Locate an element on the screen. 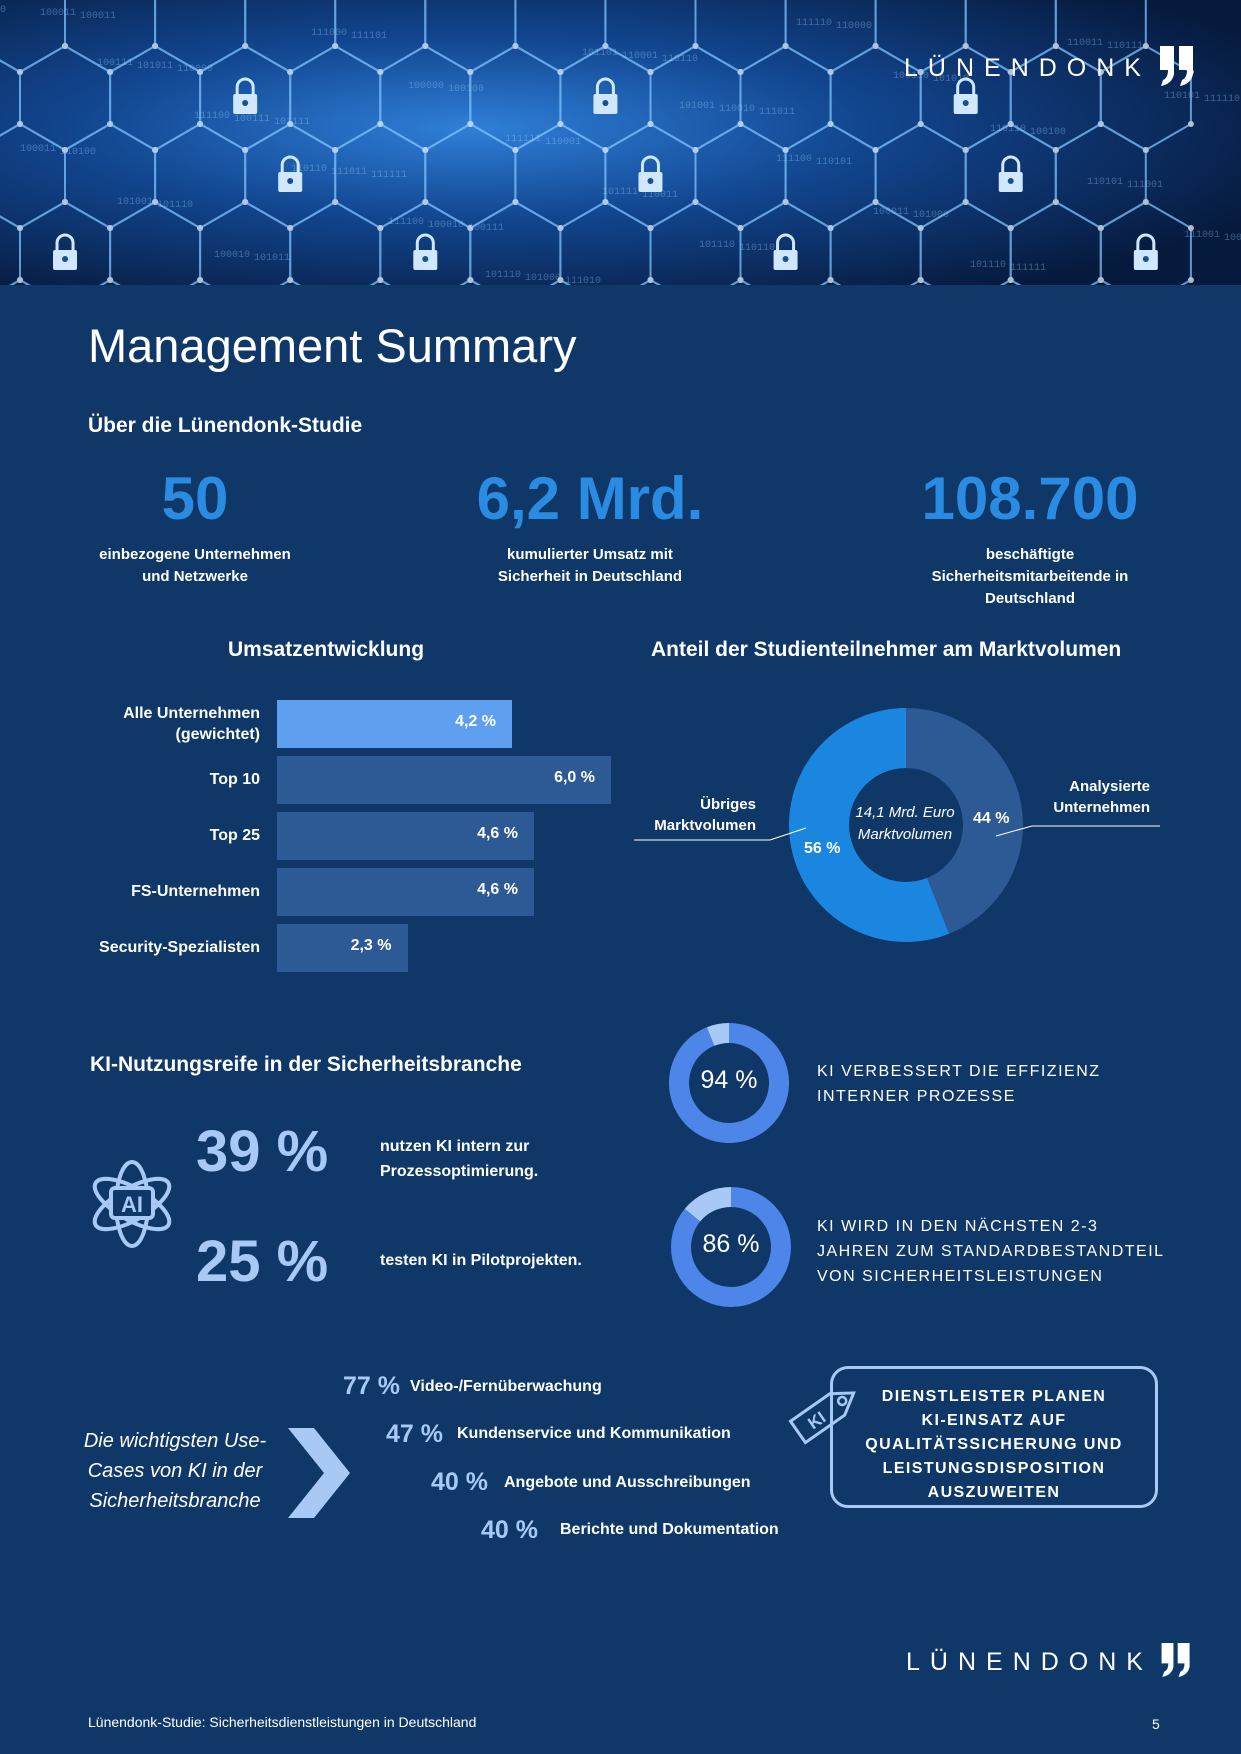 The image size is (1241, 1754). use-case-pct: 47 % is located at coordinates (414, 1434).